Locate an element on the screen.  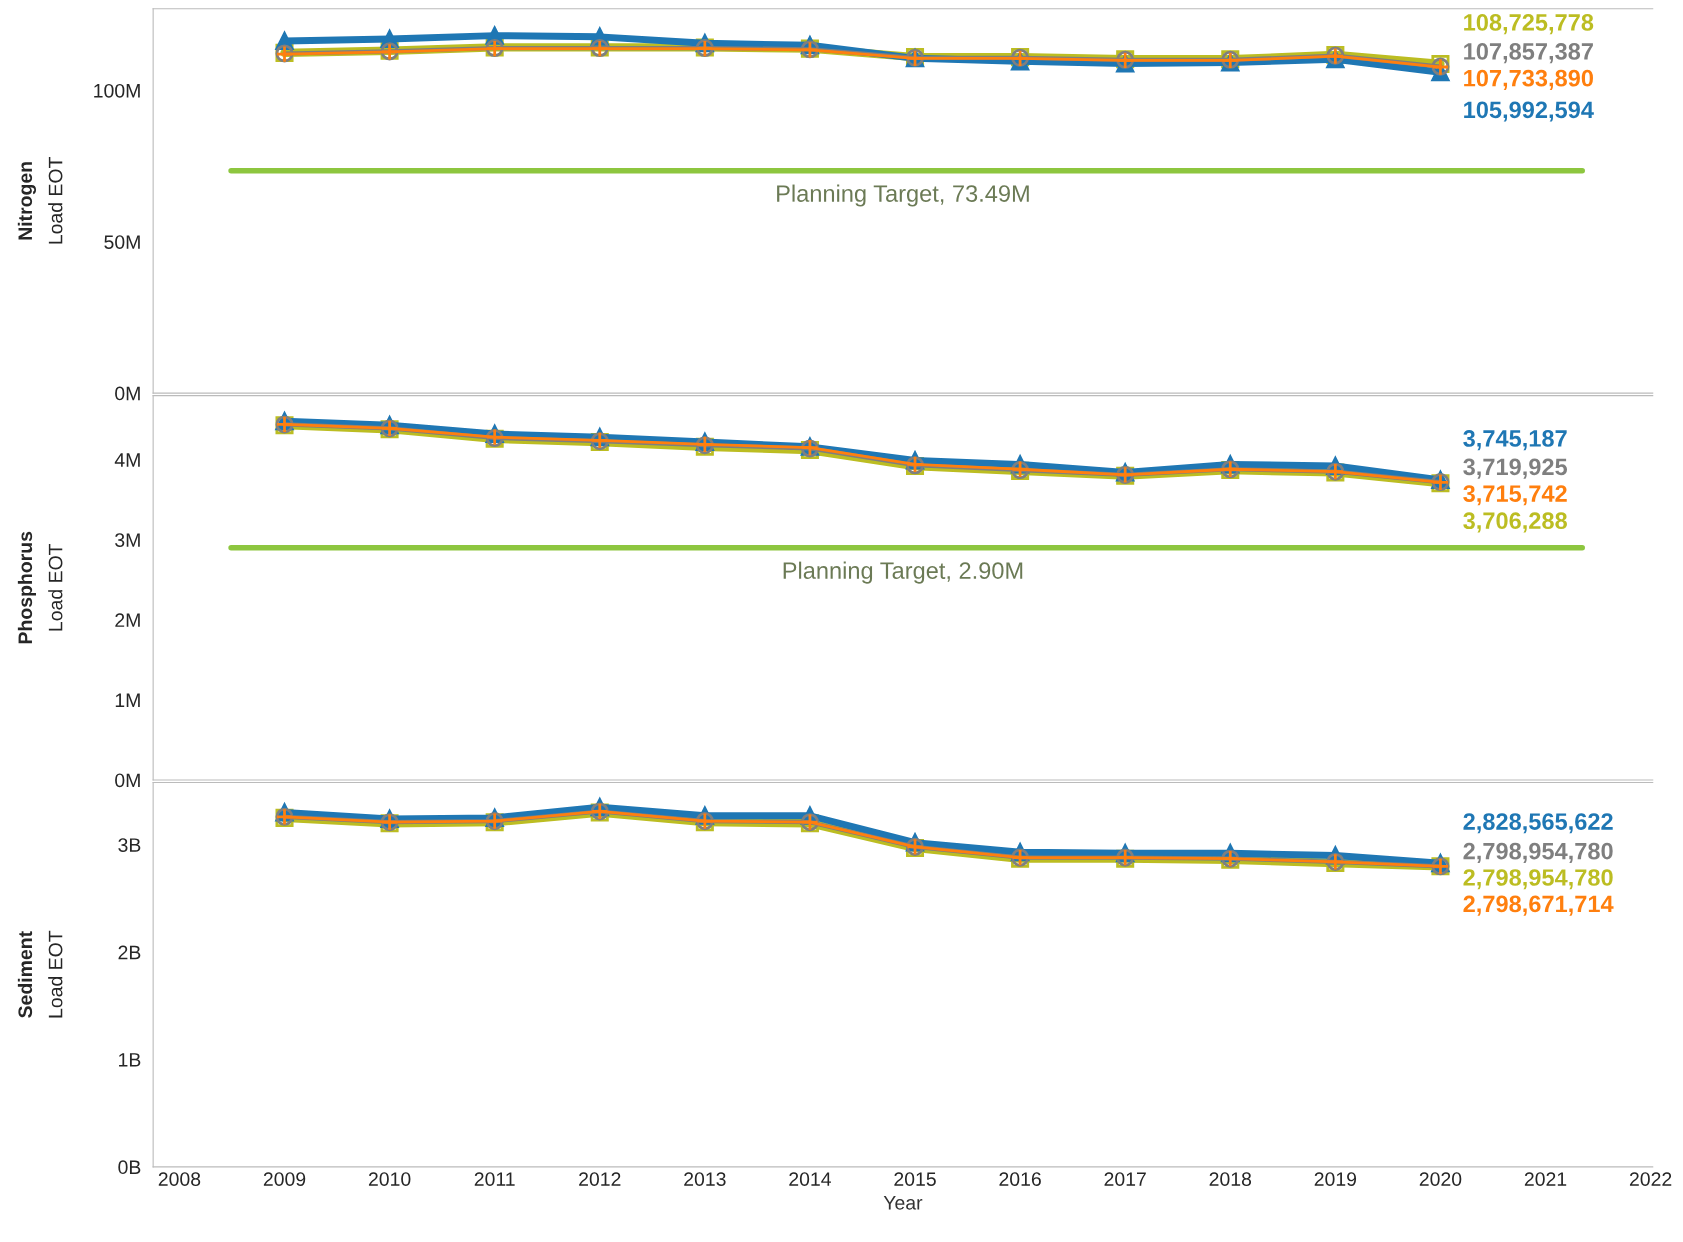
data-label: 3,745,187 is located at coordinates (1515, 440).